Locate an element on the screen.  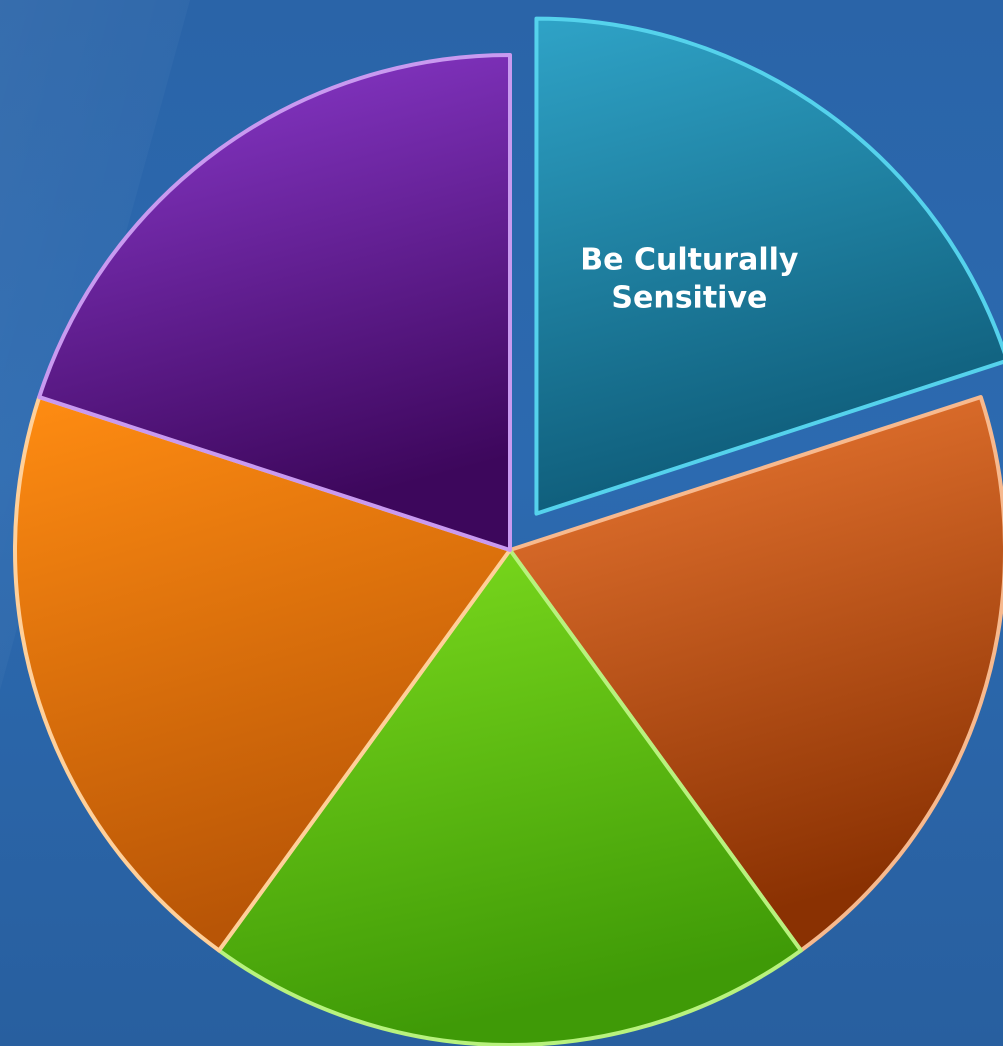
pie-slice-1-label-line-1: Be Culturally is located at coordinates (689, 259).